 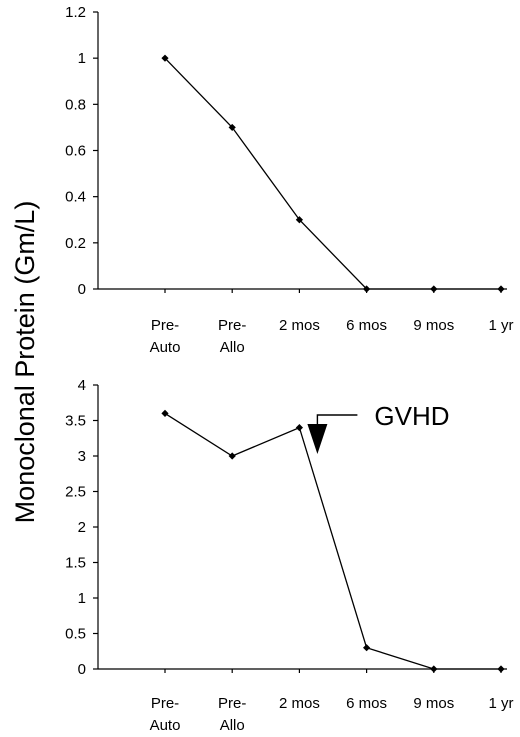 I want to click on y-tick-label: 1.5, so click(x=75, y=563).